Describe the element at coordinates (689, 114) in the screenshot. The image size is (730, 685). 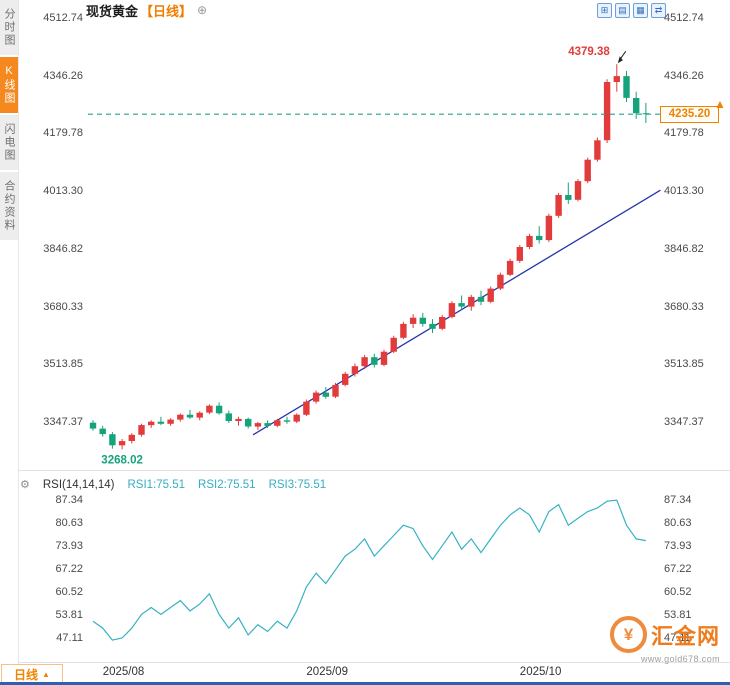
I see `last-price-tag: 4235.20` at that location.